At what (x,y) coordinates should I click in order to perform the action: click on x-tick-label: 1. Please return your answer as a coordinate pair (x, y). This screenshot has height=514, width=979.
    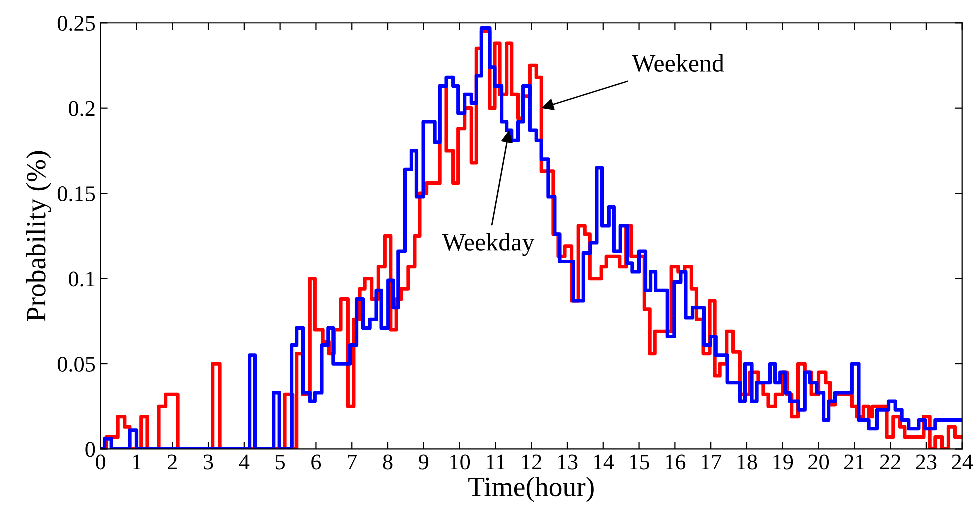
    Looking at the image, I should click on (137, 462).